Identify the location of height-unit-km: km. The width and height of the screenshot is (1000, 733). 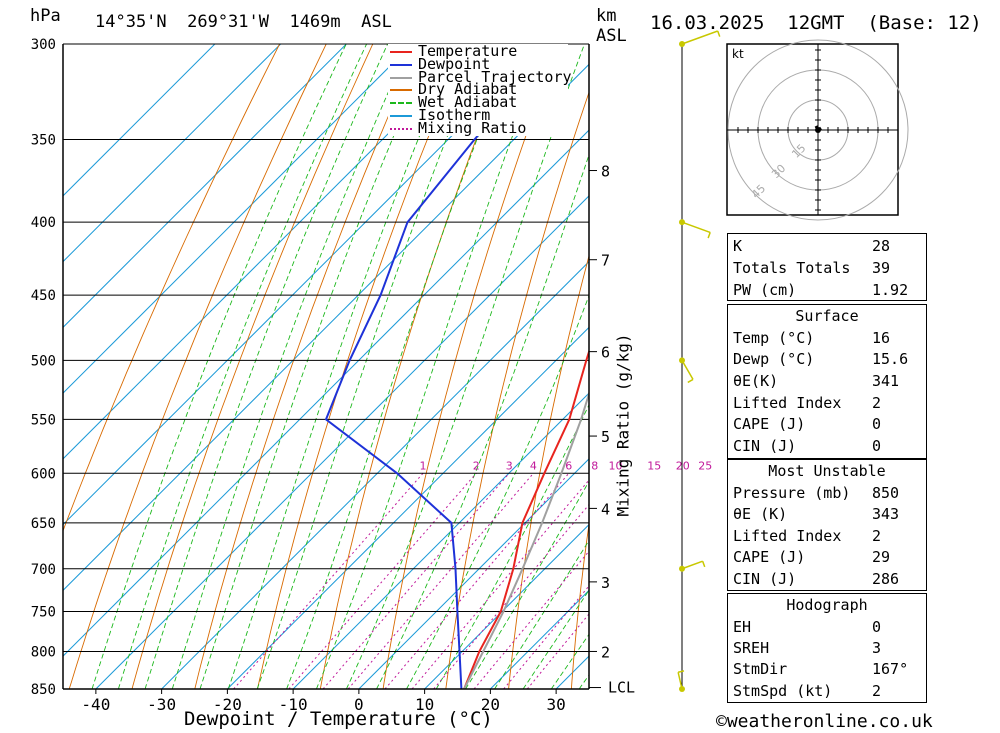
(606, 16).